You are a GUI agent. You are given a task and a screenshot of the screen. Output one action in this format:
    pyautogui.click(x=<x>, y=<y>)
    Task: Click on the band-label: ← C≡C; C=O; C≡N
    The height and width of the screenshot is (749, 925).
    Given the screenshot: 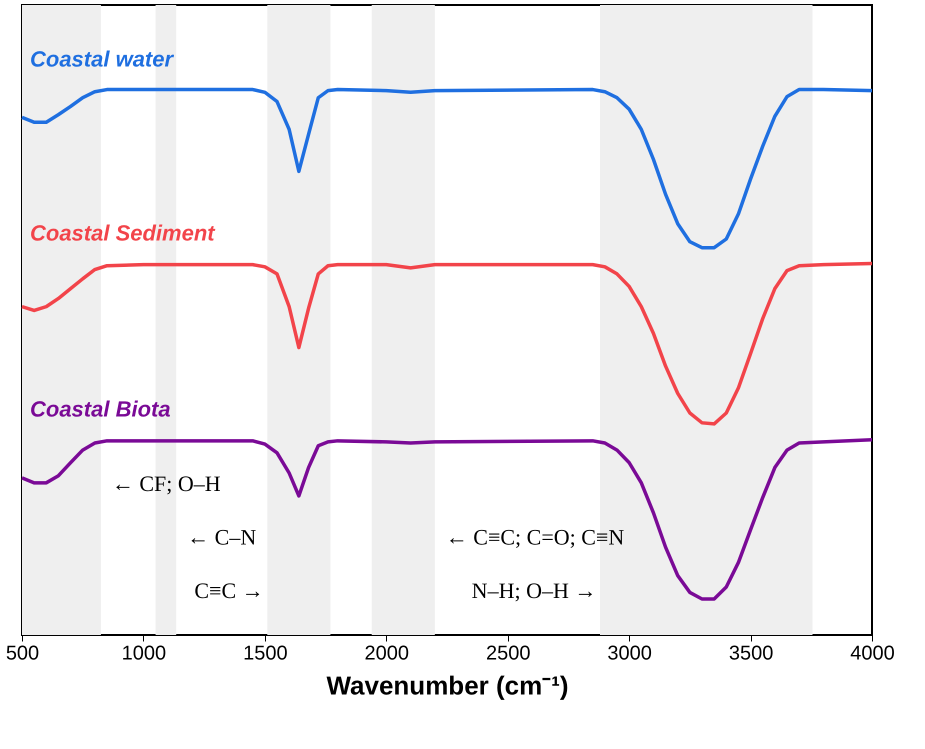 What is the action you would take?
    pyautogui.click(x=535, y=537)
    